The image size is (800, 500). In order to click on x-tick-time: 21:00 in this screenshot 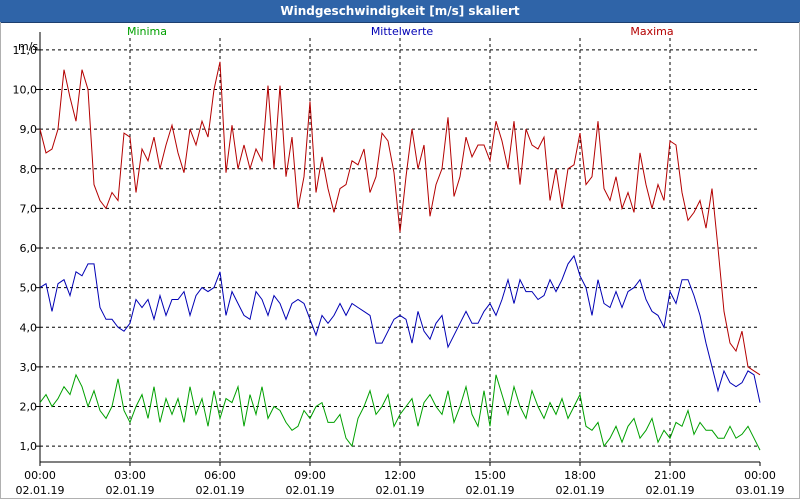, I will do `click(670, 475)`.